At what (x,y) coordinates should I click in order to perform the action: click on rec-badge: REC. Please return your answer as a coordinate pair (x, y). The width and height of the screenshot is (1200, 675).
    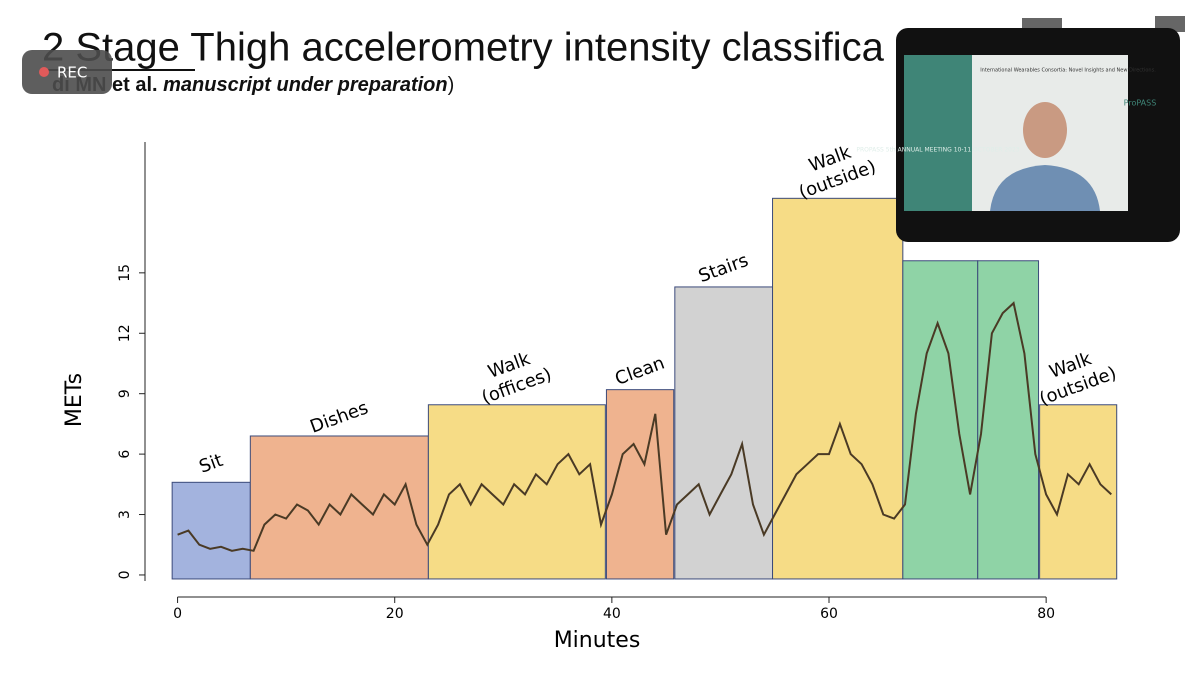
    Looking at the image, I should click on (67, 72).